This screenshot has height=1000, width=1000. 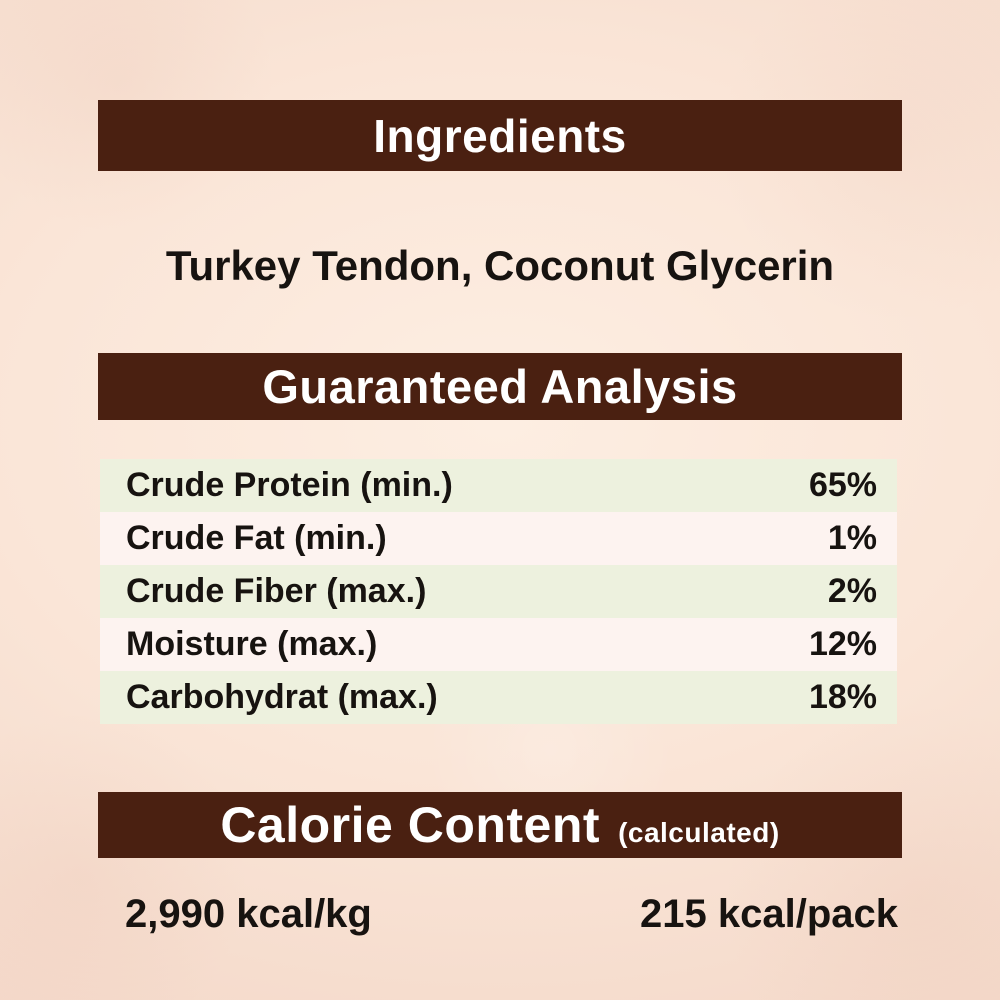 What do you see at coordinates (498, 538) in the screenshot?
I see `table-row: Crude Fat (min.) 1%` at bounding box center [498, 538].